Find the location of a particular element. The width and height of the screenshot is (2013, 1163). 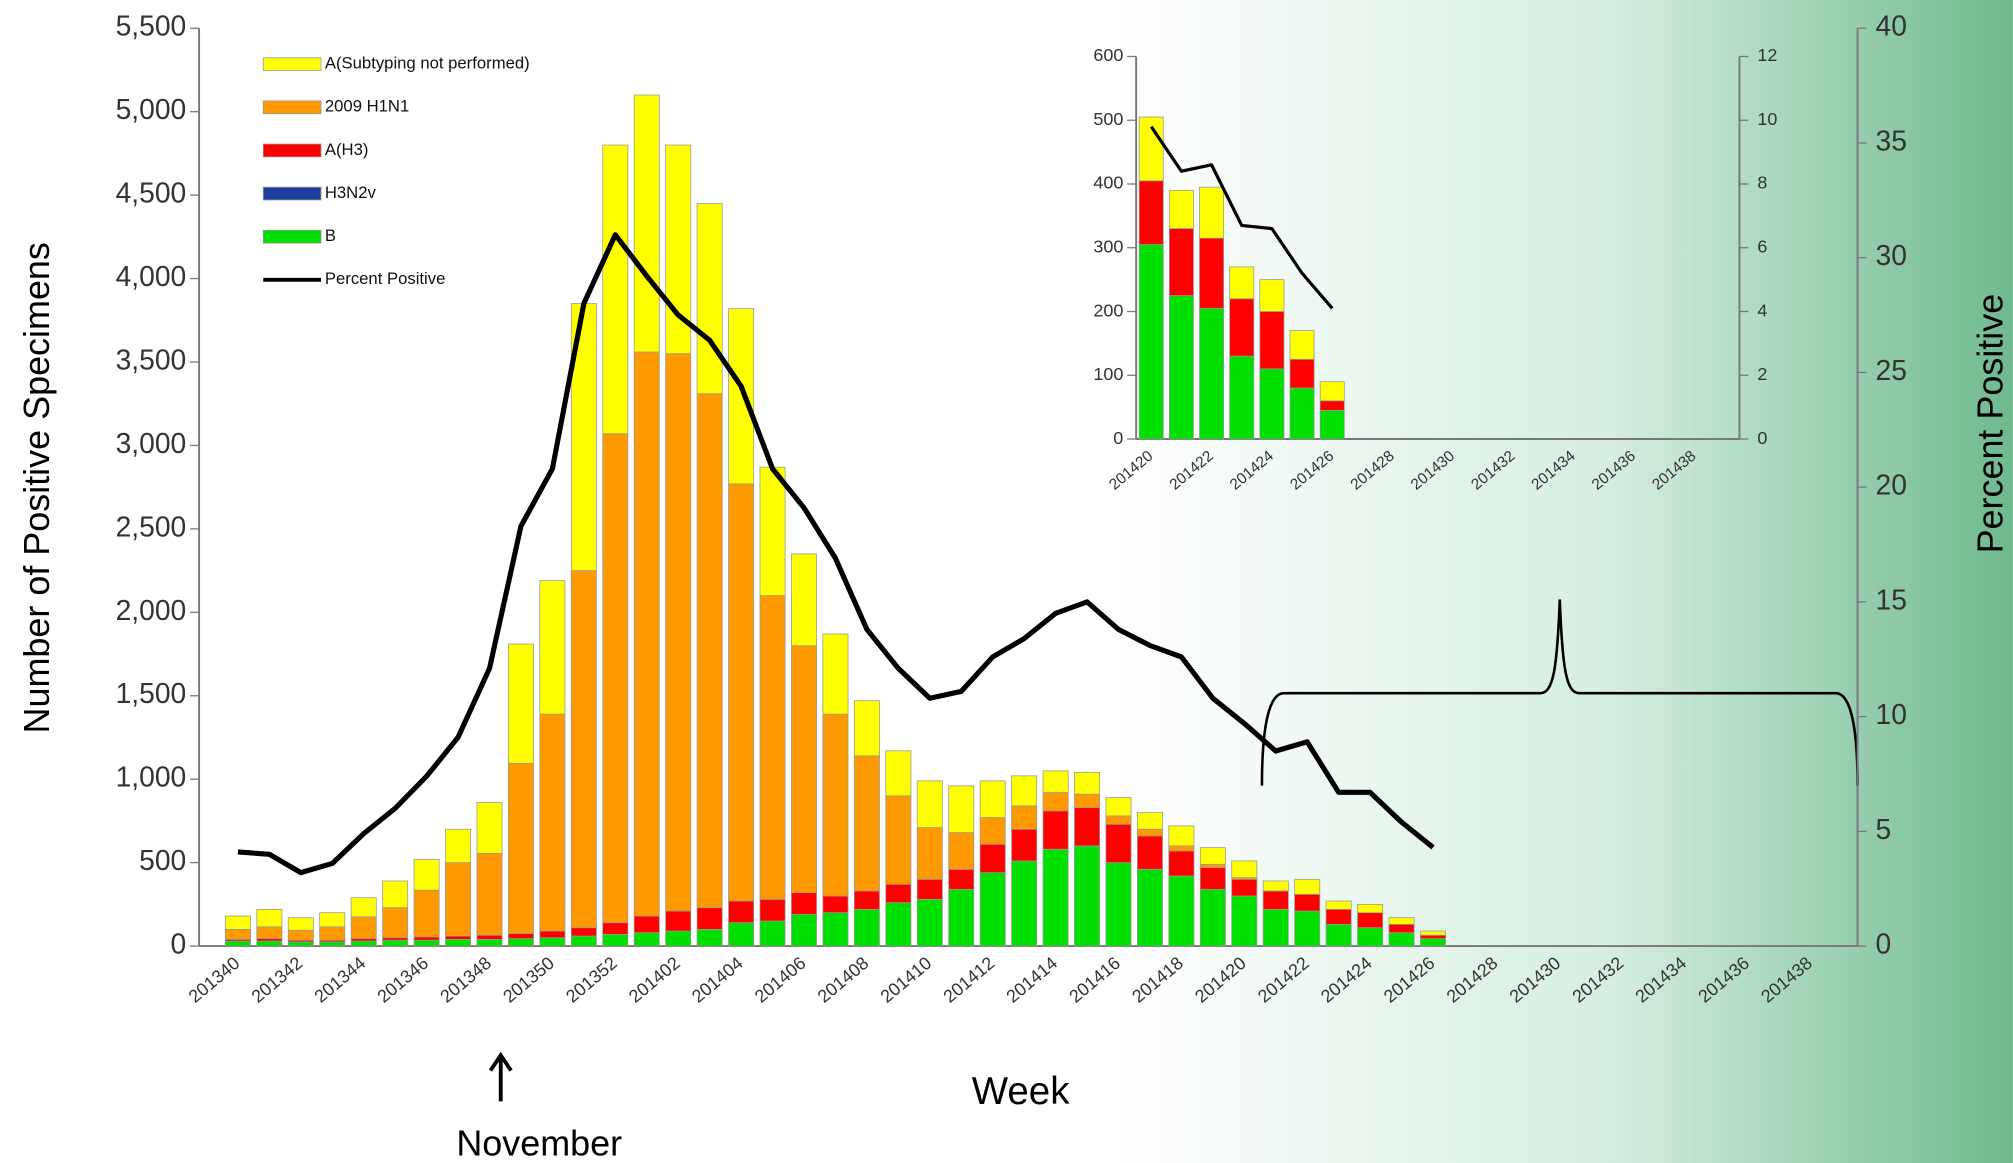

y2-axis-label: Percent Positive is located at coordinates (1990, 424).